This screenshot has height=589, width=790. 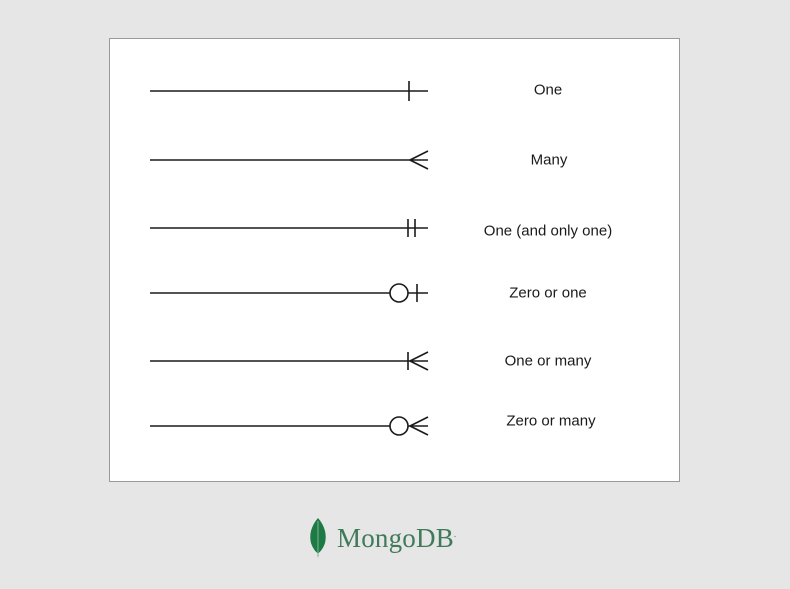 I want to click on notation-zero-or-one, so click(x=289, y=293).